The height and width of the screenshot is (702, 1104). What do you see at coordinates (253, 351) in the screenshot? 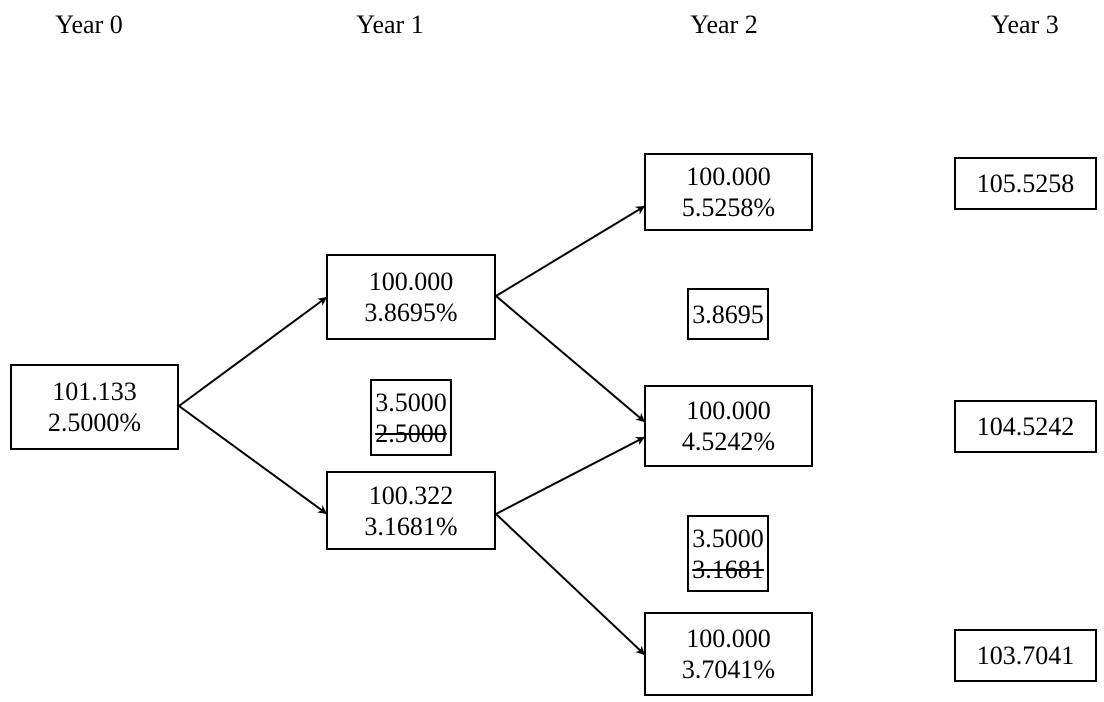
I see `arrow-y0-to-y1-up` at bounding box center [253, 351].